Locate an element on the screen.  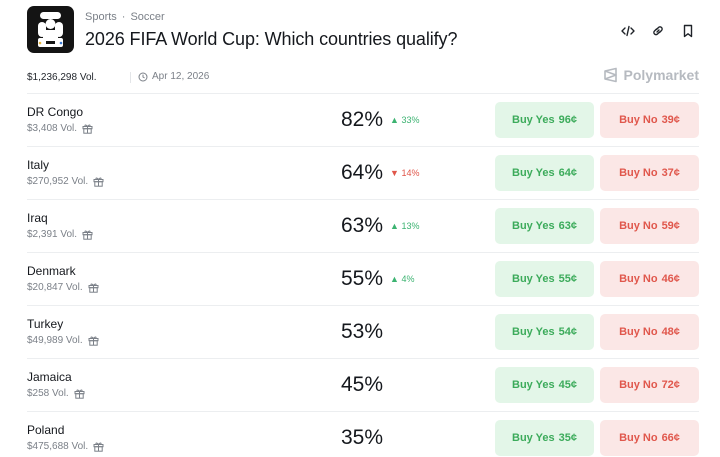
outcome-chance: 82% is located at coordinates (362, 119).